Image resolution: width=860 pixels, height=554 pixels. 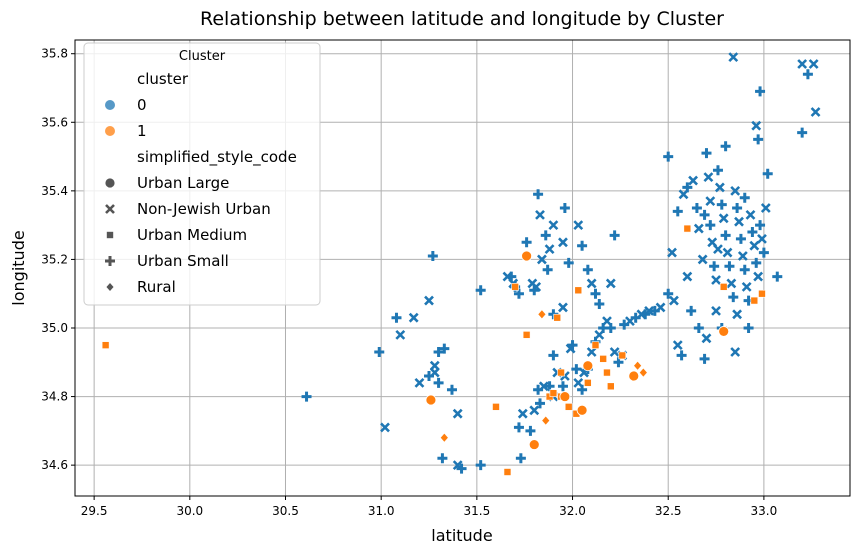 I want to click on y-axis-ticks: 34.6 34.8 35.0 35.2 35.4 35.6 35.8, so click(x=58, y=259).